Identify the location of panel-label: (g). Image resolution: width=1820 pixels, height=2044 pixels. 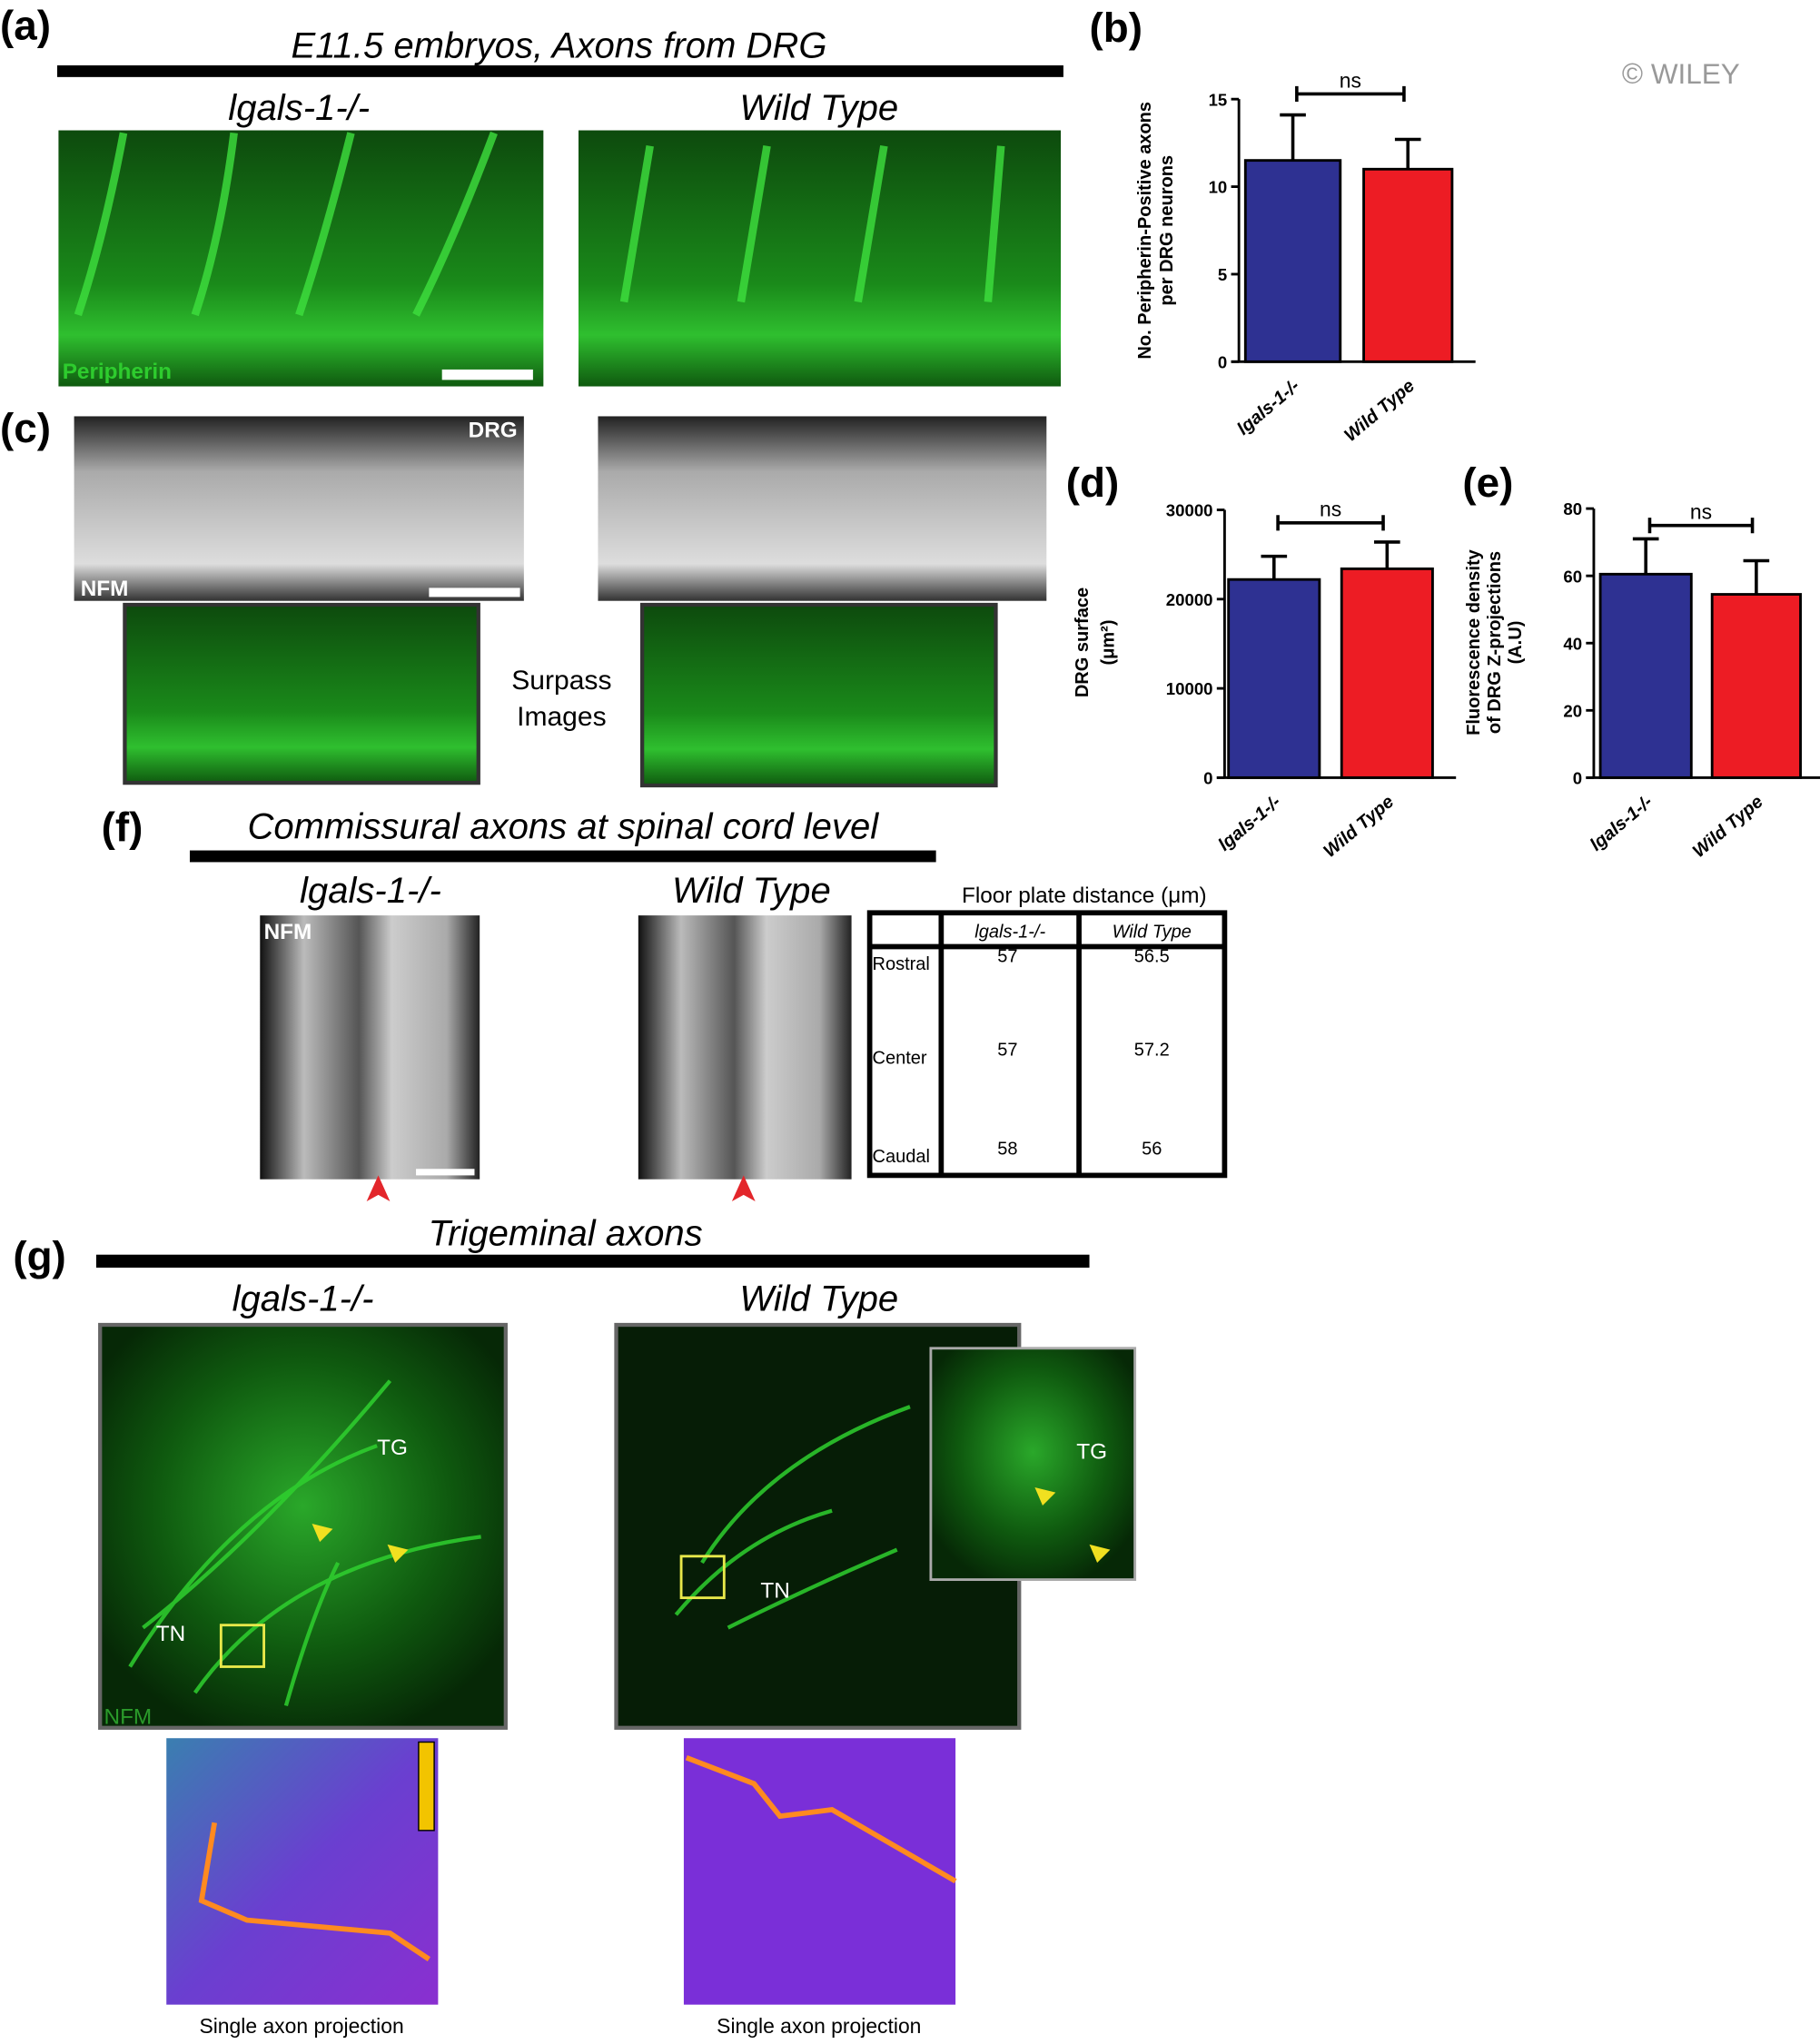
(39, 1256).